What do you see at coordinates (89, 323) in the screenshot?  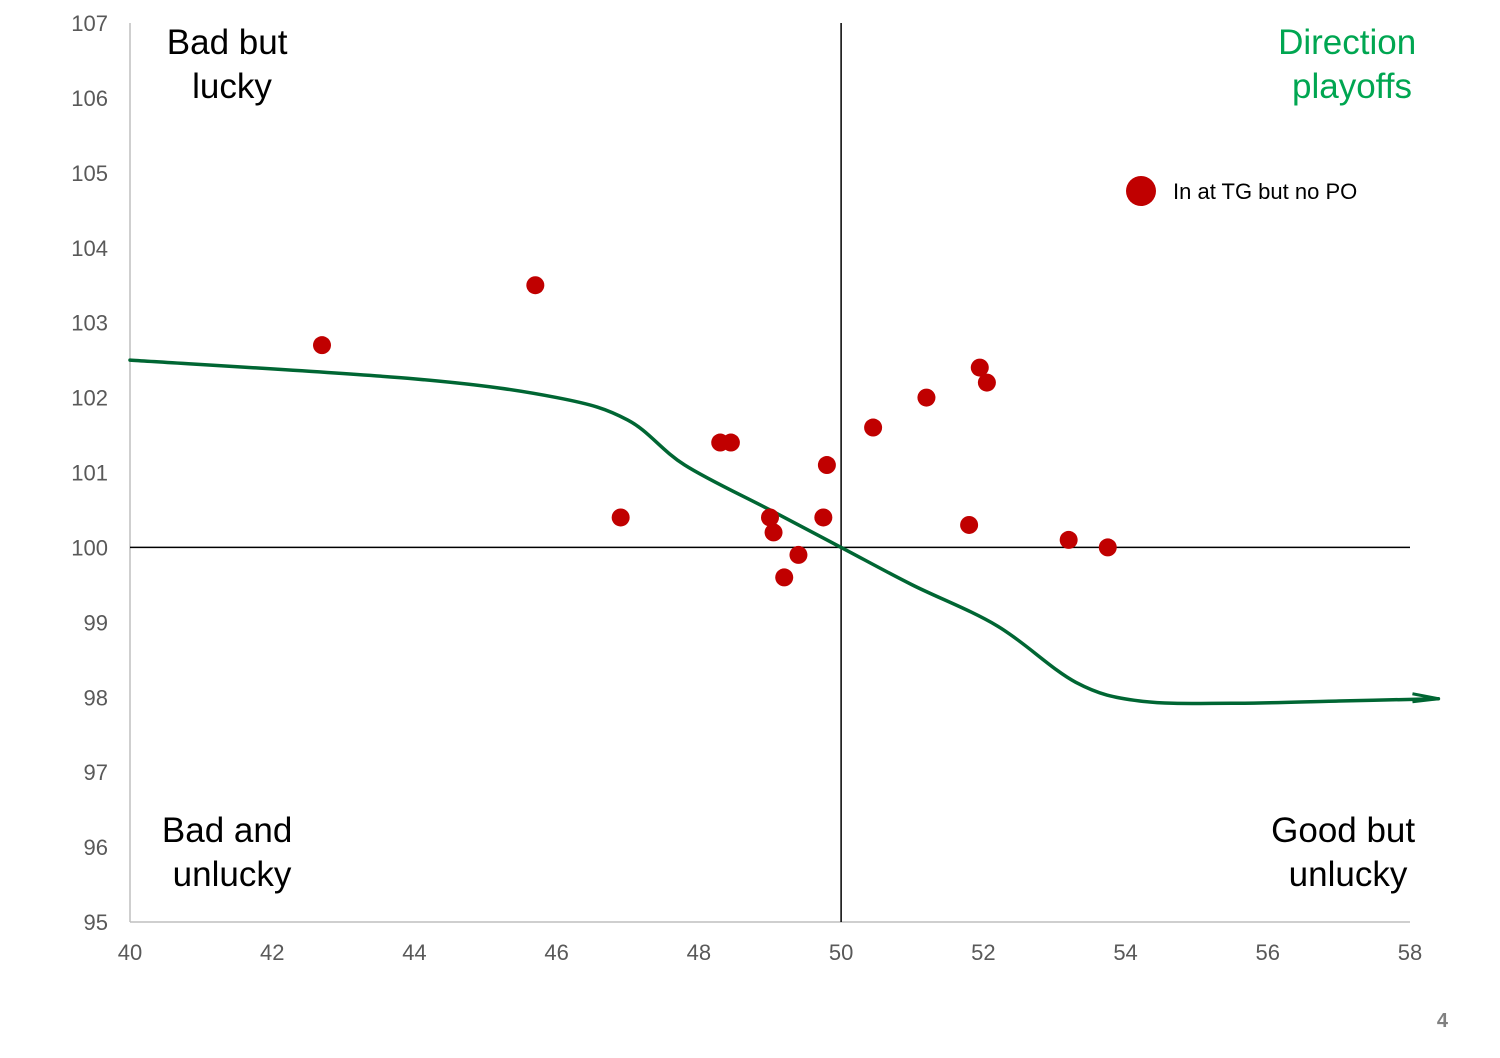 I see `y-tick-label: 103` at bounding box center [89, 323].